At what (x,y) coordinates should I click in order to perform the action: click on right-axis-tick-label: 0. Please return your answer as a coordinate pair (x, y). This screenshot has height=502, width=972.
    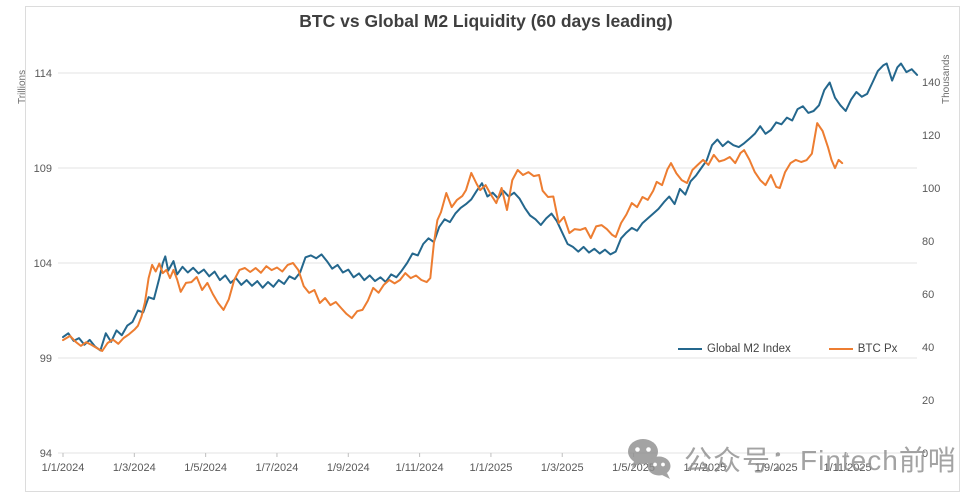
    Looking at the image, I should click on (925, 454).